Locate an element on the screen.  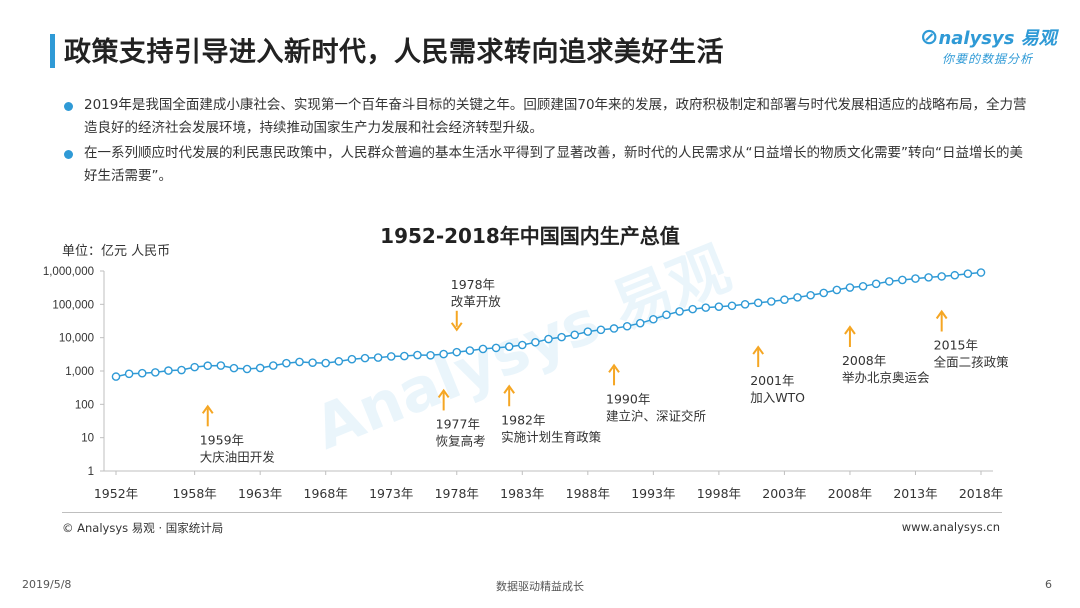
x-tick-label: 2008年 is located at coordinates (850, 493).